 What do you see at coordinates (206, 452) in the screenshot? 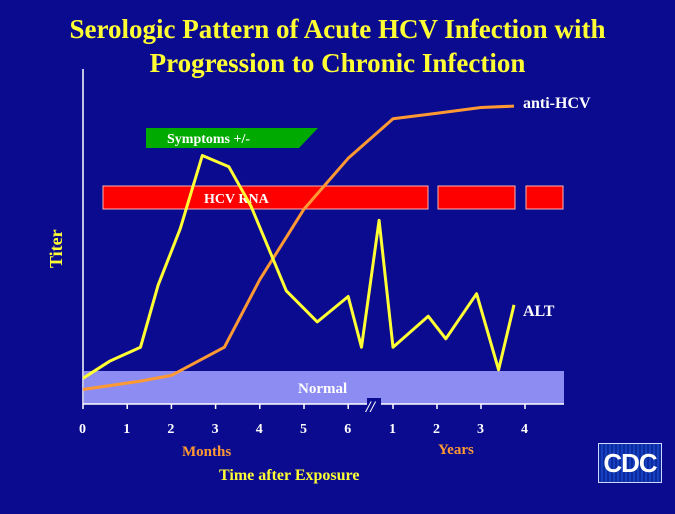
I see `months-axis-label: Months` at bounding box center [206, 452].